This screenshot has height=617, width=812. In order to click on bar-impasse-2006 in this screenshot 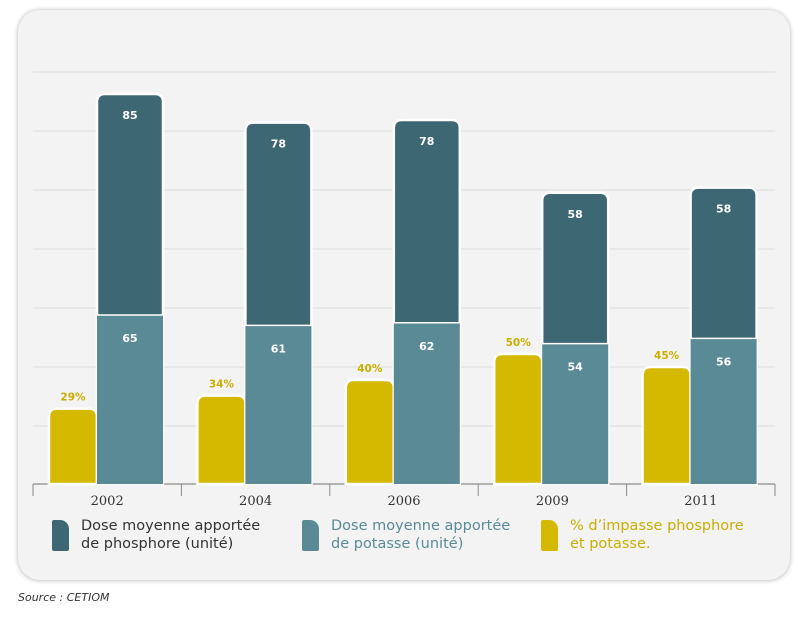, I will do `click(370, 432)`.